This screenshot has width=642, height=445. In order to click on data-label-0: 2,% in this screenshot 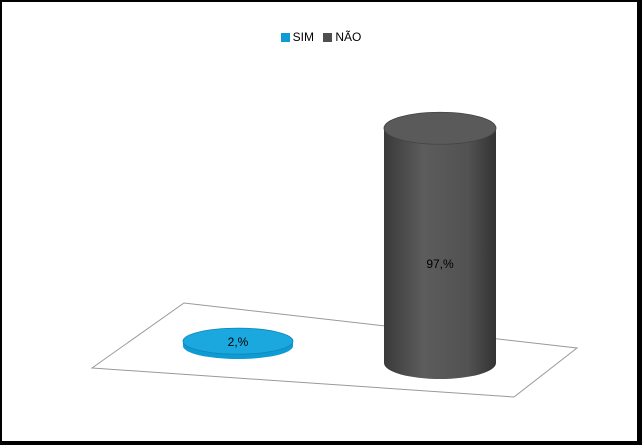, I will do `click(238, 342)`.